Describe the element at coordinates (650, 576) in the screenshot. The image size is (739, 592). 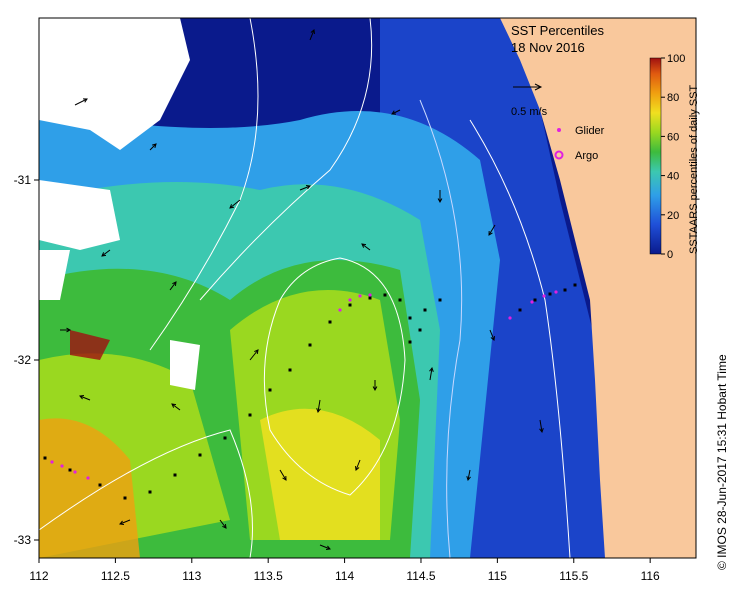
I see `x-tick-label: 116` at that location.